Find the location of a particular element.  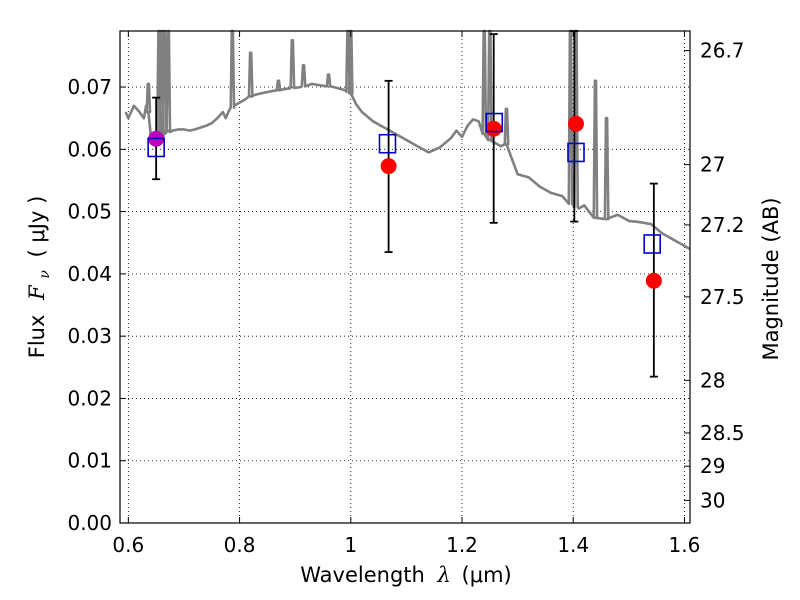

x-tick-label: 0.6 is located at coordinates (128, 545).